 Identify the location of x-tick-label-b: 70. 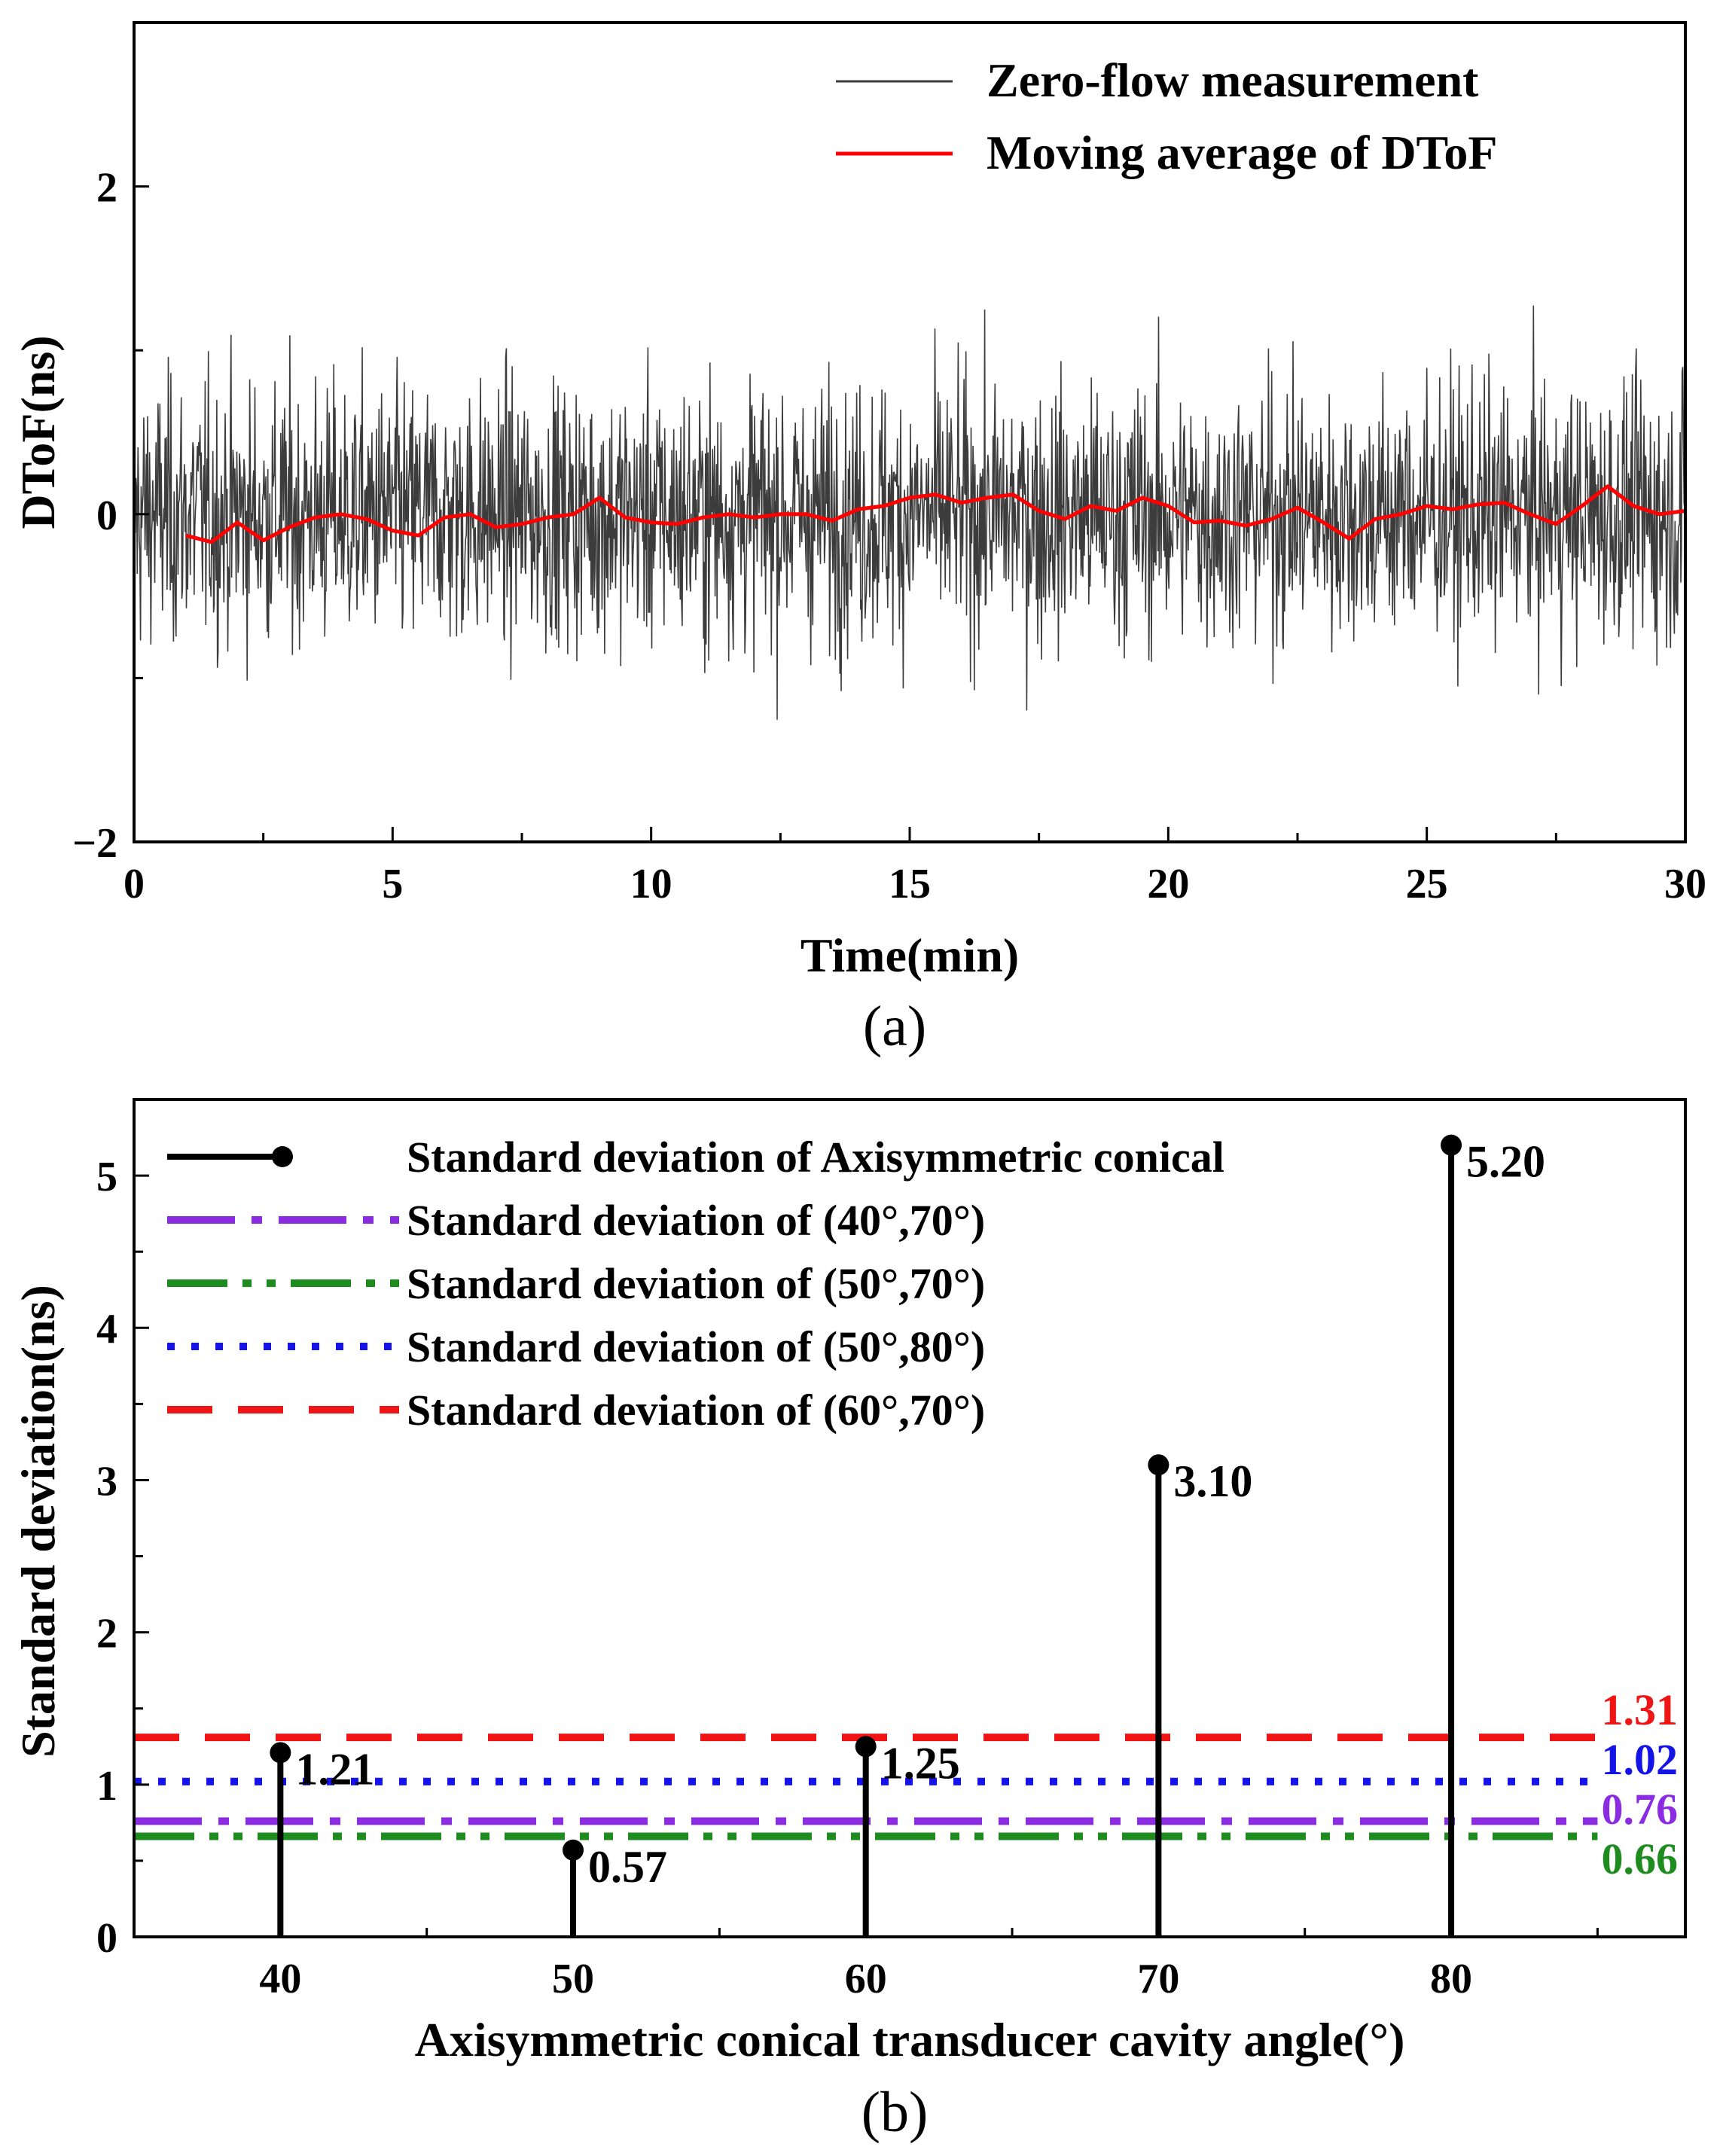
(1158, 1979).